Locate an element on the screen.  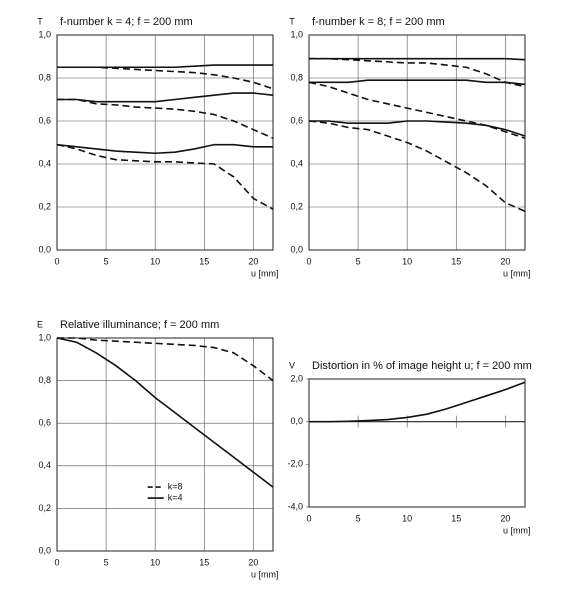
y-axis-label: V is located at coordinates (292, 365).